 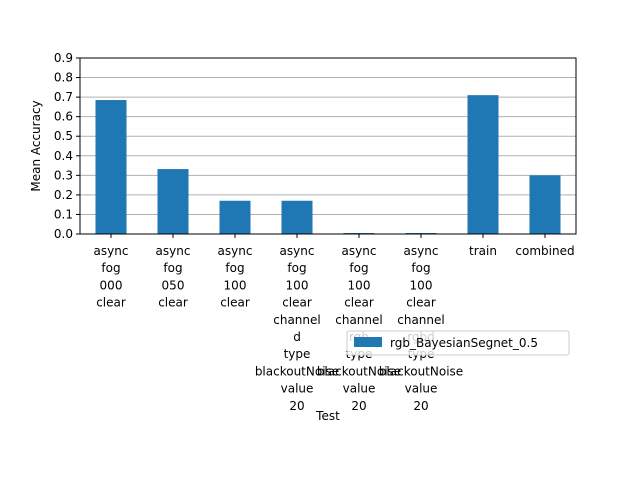 What do you see at coordinates (368, 342) in the screenshot?
I see `legend-swatch` at bounding box center [368, 342].